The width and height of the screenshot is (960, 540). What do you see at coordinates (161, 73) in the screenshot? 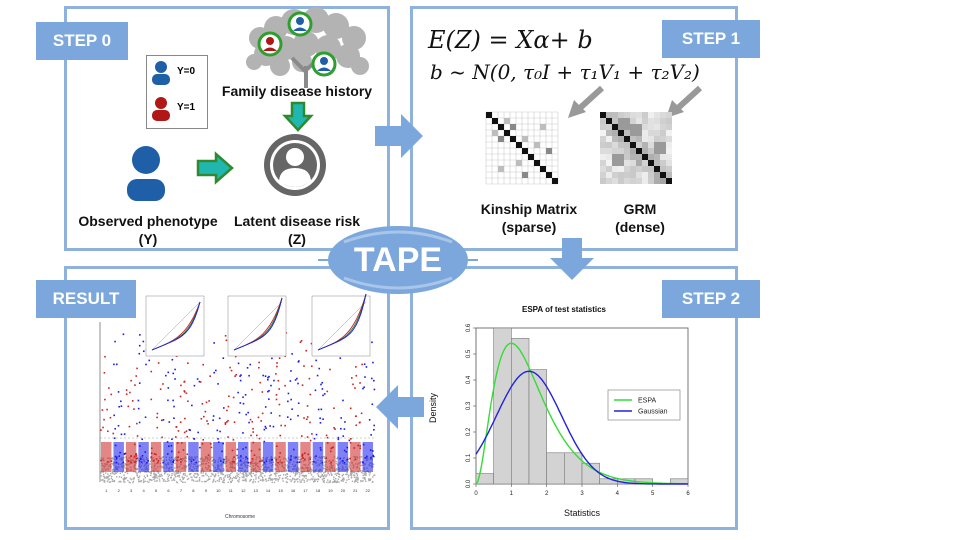
I see `legend-blue-person-icon` at bounding box center [161, 73].